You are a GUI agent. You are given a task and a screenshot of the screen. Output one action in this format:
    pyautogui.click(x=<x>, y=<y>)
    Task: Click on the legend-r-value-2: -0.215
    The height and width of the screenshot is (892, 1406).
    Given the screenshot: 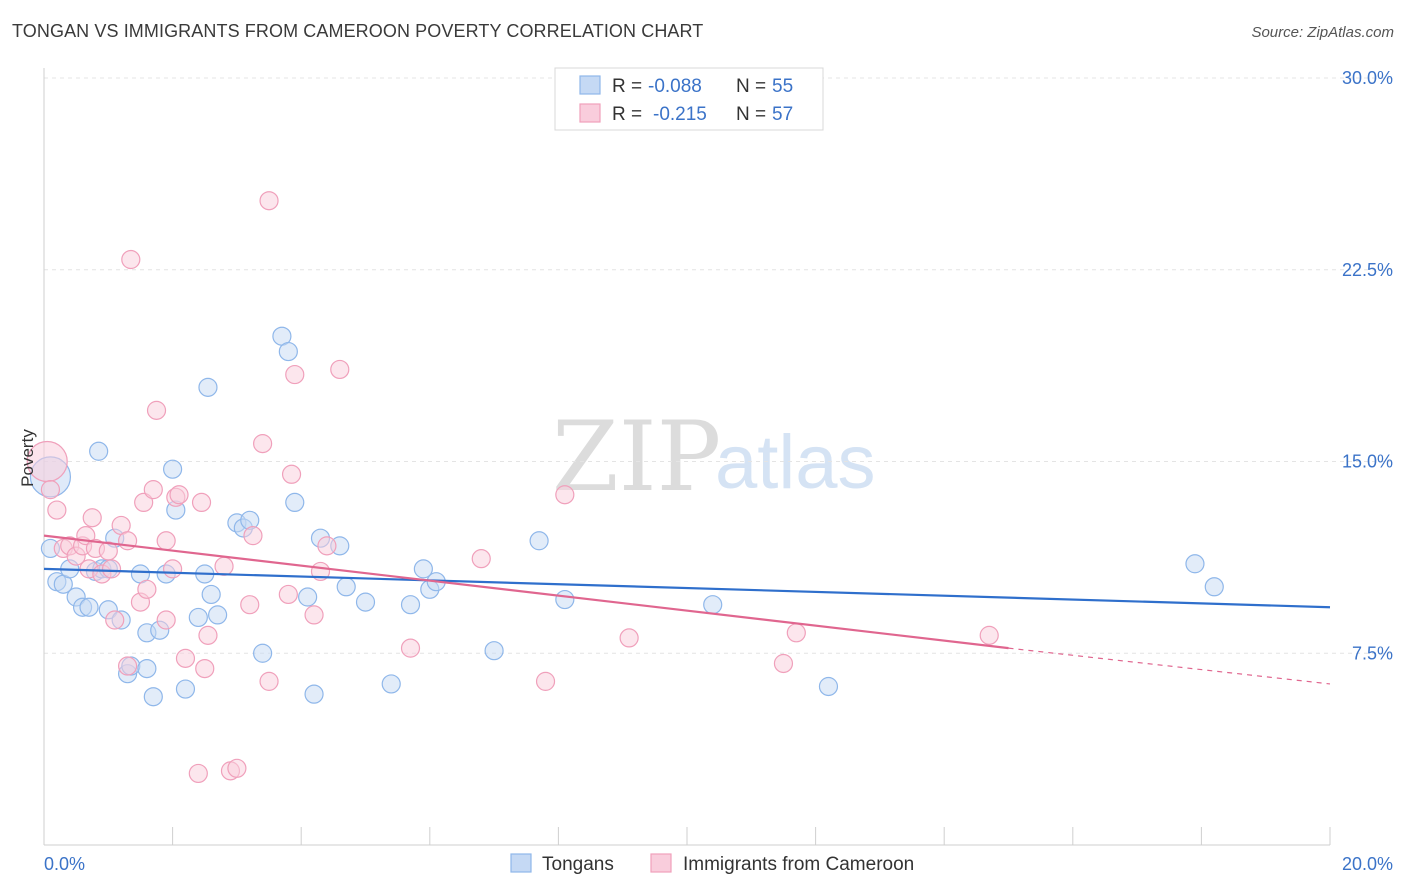 What is the action you would take?
    pyautogui.click(x=680, y=114)
    